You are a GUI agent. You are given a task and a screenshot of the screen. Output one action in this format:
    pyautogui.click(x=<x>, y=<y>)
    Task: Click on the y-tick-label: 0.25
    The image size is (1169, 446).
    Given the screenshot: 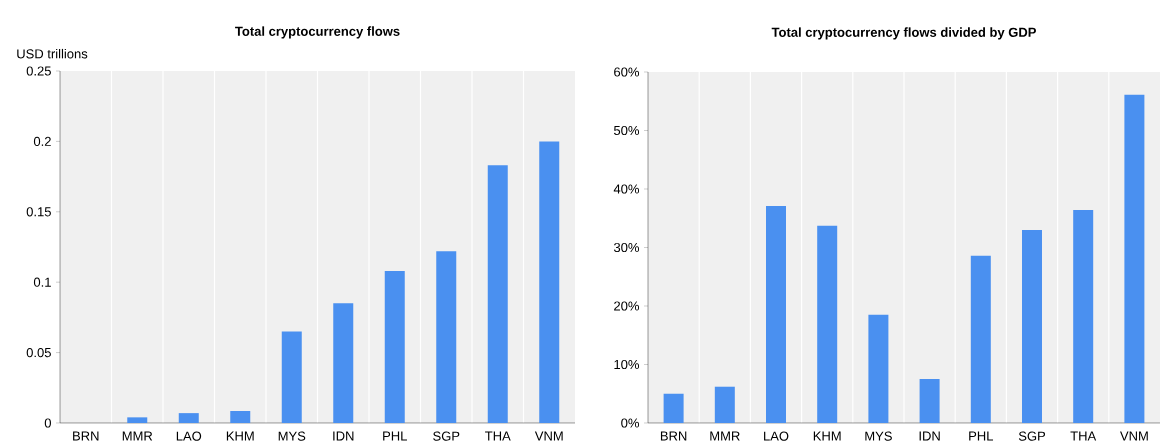 What is the action you would take?
    pyautogui.click(x=38, y=71)
    